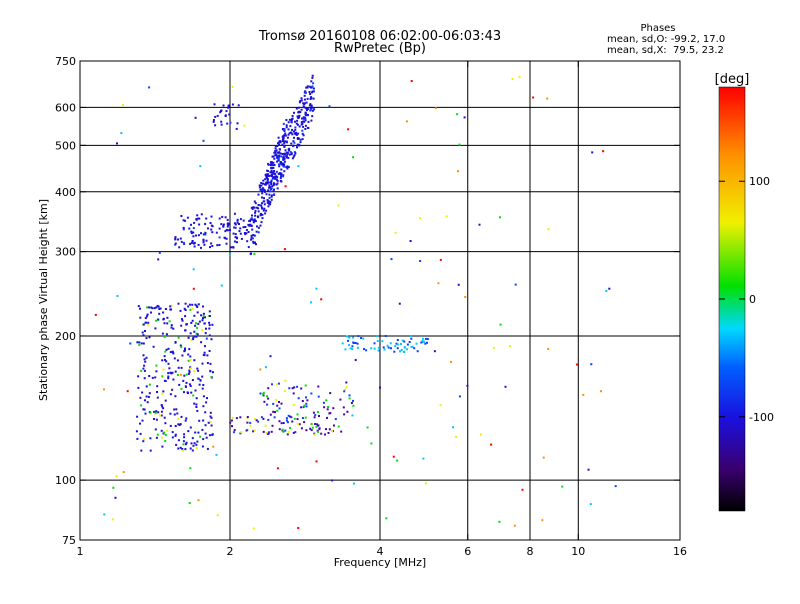 This screenshot has width=800, height=604. I want to click on x-tick-label: 6, so click(467, 551).